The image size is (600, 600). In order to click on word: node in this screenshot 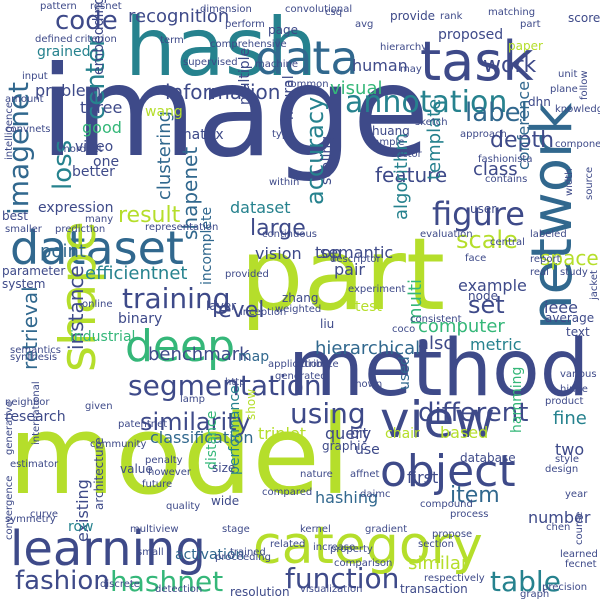, I will do `click(483, 296)`.